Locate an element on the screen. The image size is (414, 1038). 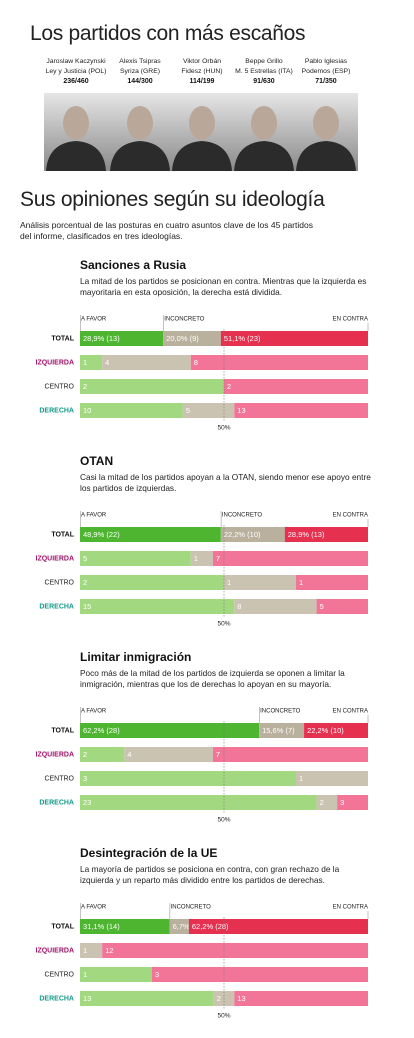
column-header: EN CONTRA is located at coordinates (350, 320).